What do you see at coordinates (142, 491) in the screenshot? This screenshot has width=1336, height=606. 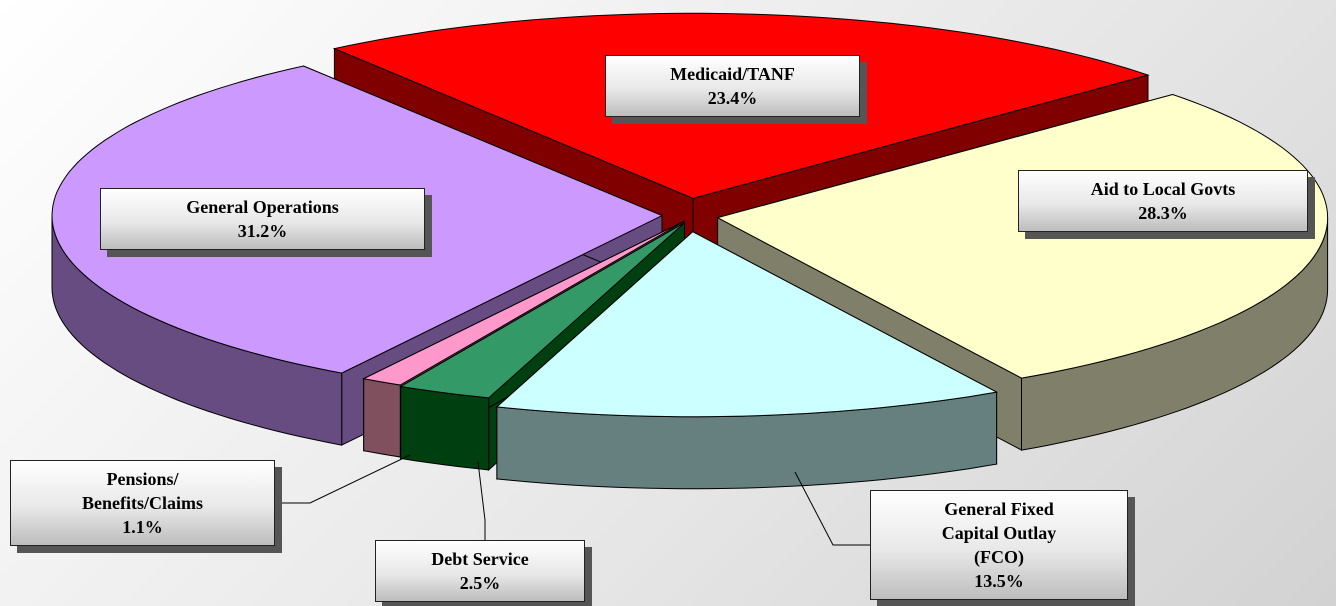 I see `label-name: Pensions/ Benefits/Claims` at bounding box center [142, 491].